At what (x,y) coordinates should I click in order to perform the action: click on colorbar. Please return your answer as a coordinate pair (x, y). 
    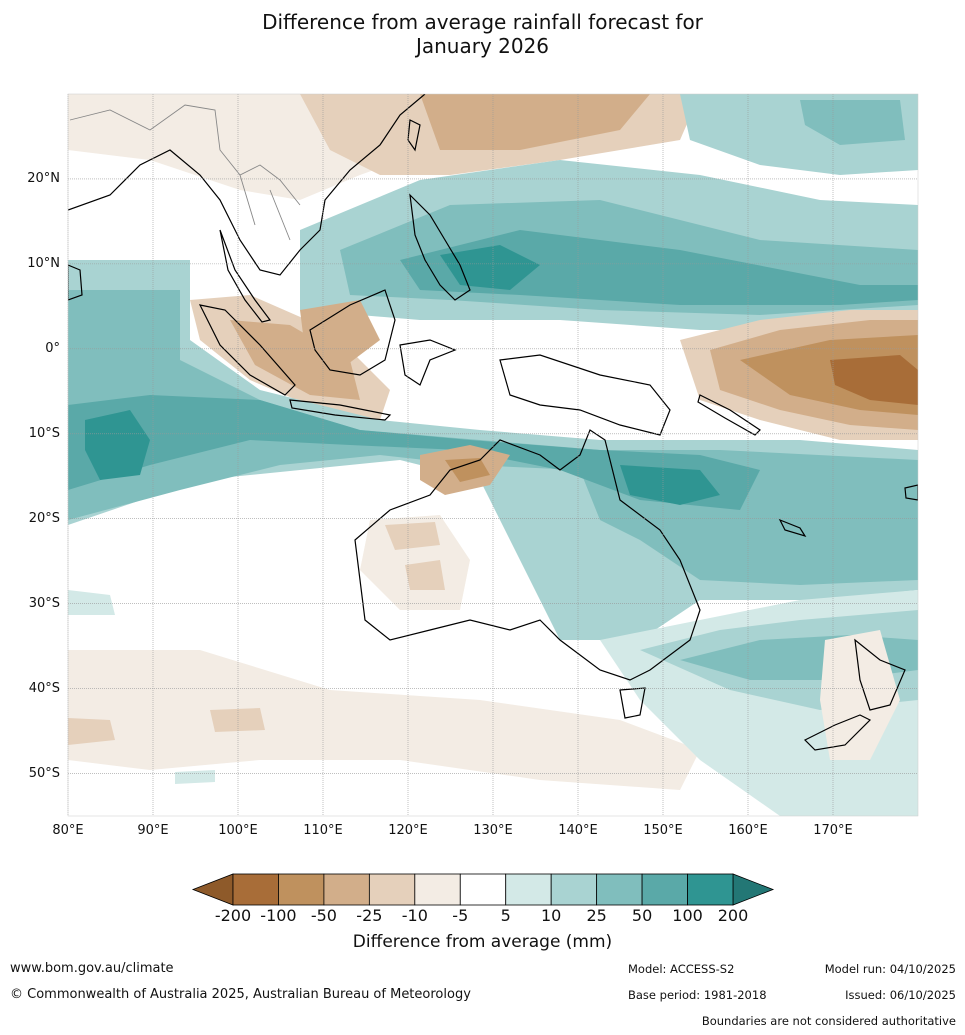
    Looking at the image, I should click on (483, 889).